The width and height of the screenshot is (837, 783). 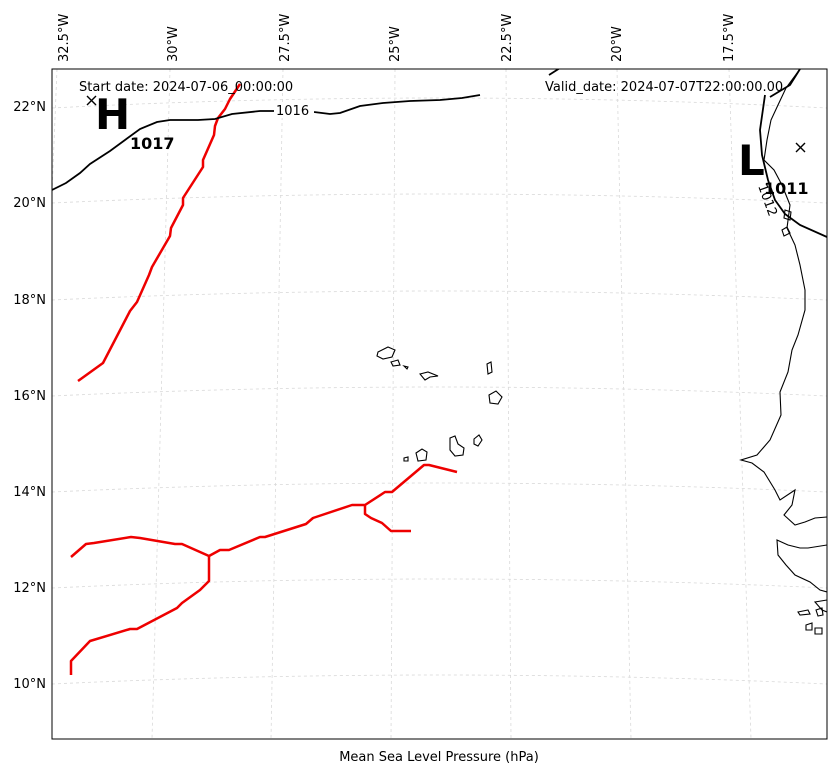 What do you see at coordinates (395, 363) in the screenshot?
I see `cv-sao-vicente` at bounding box center [395, 363].